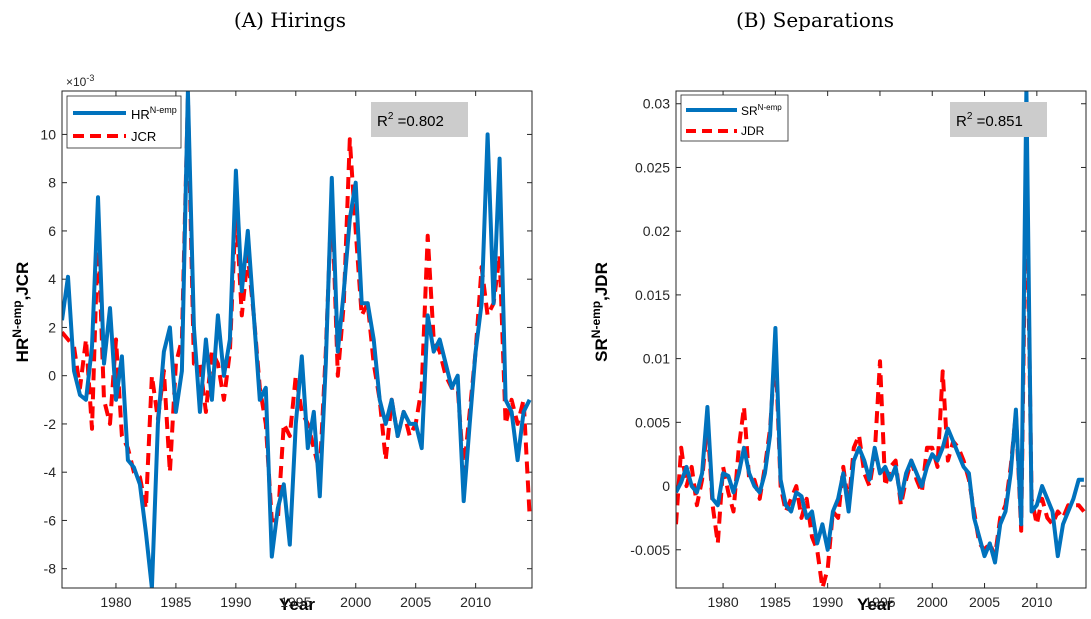 The image size is (1091, 619). Describe the element at coordinates (154, 113) in the screenshot. I see `legend-entry-hr: HRN-emp` at that location.